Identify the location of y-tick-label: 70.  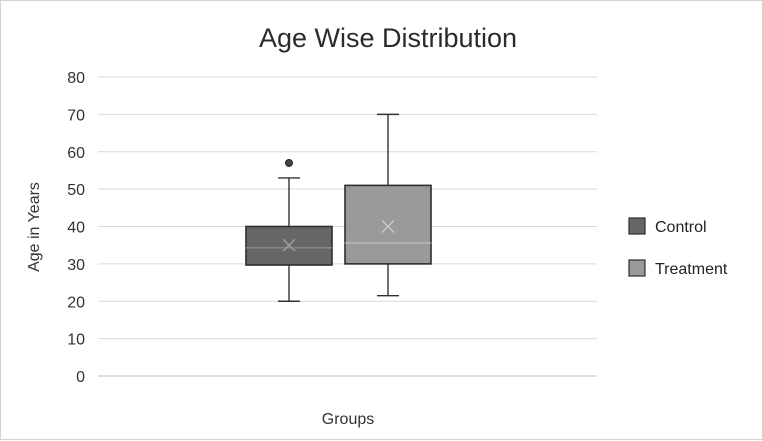
(76, 115).